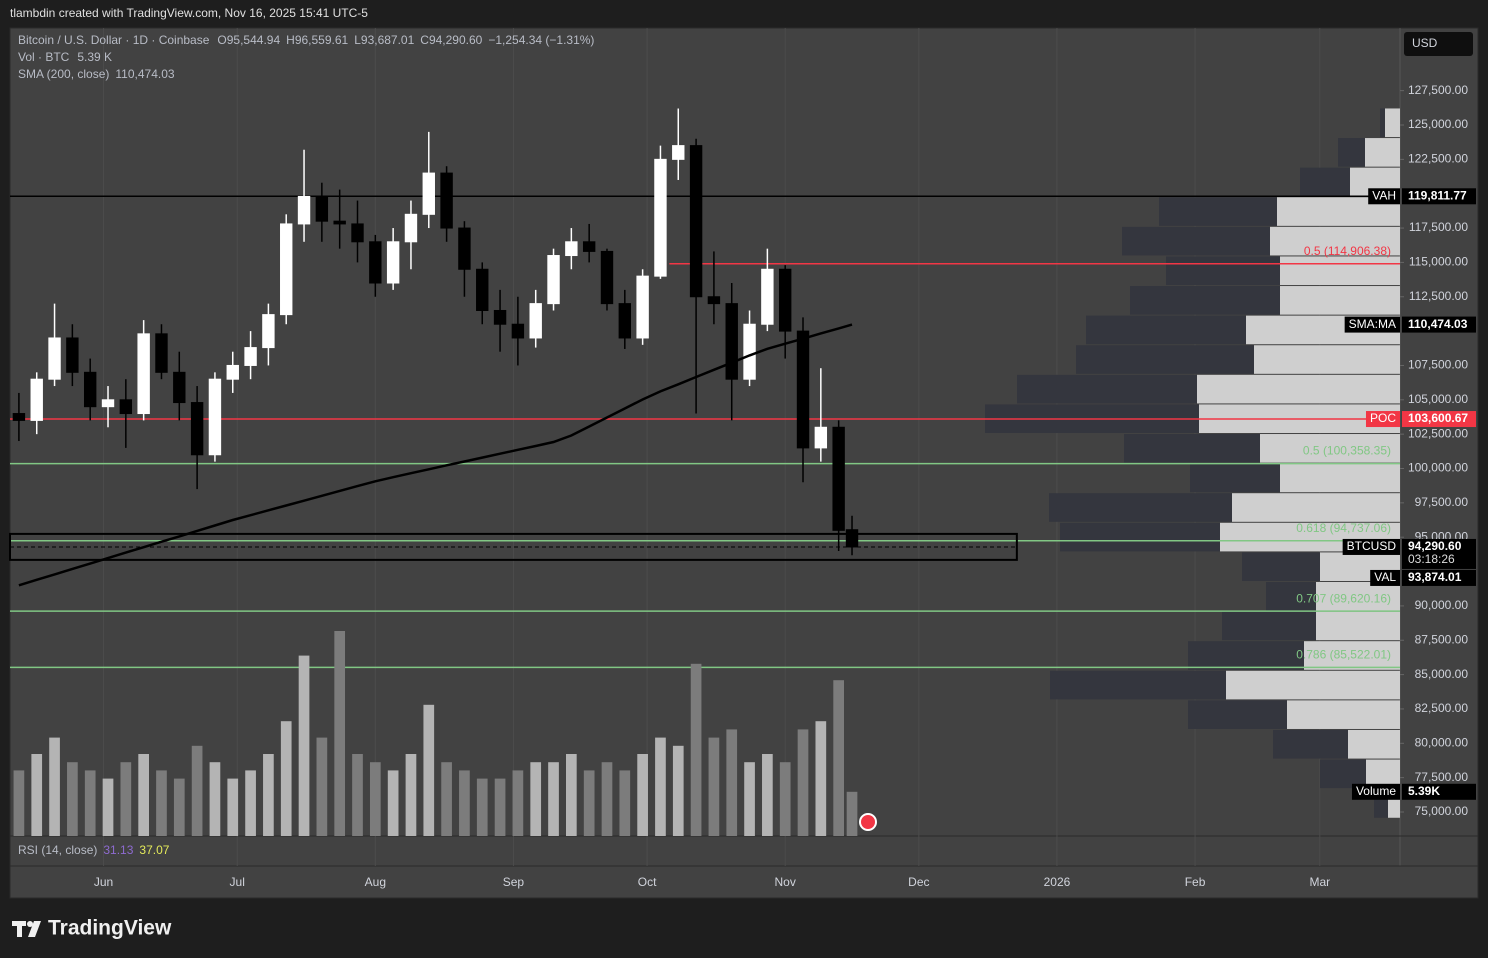 The width and height of the screenshot is (1488, 958). I want to click on x-tick-label: Sep, so click(514, 882).